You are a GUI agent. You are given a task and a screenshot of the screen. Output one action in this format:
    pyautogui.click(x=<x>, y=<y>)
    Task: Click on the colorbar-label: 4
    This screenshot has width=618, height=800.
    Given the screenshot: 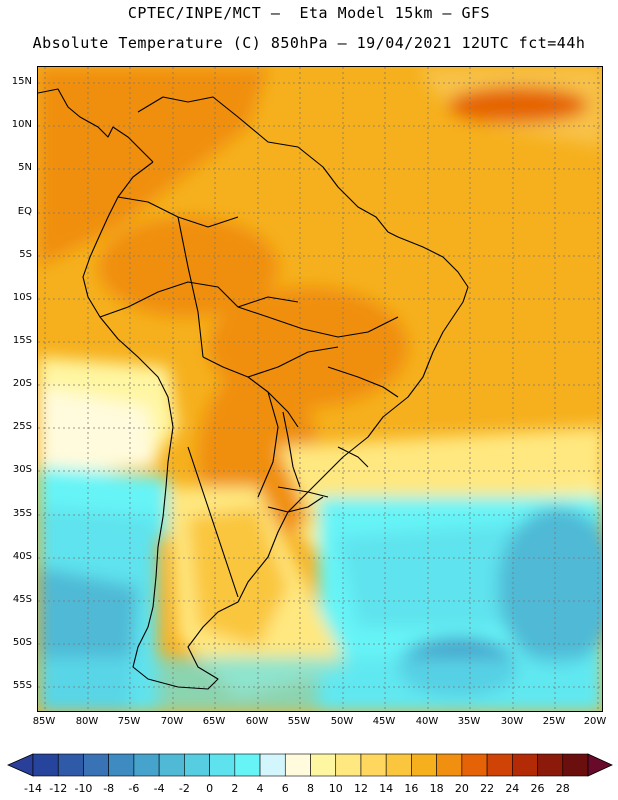 What is the action you would take?
    pyautogui.click(x=260, y=788)
    